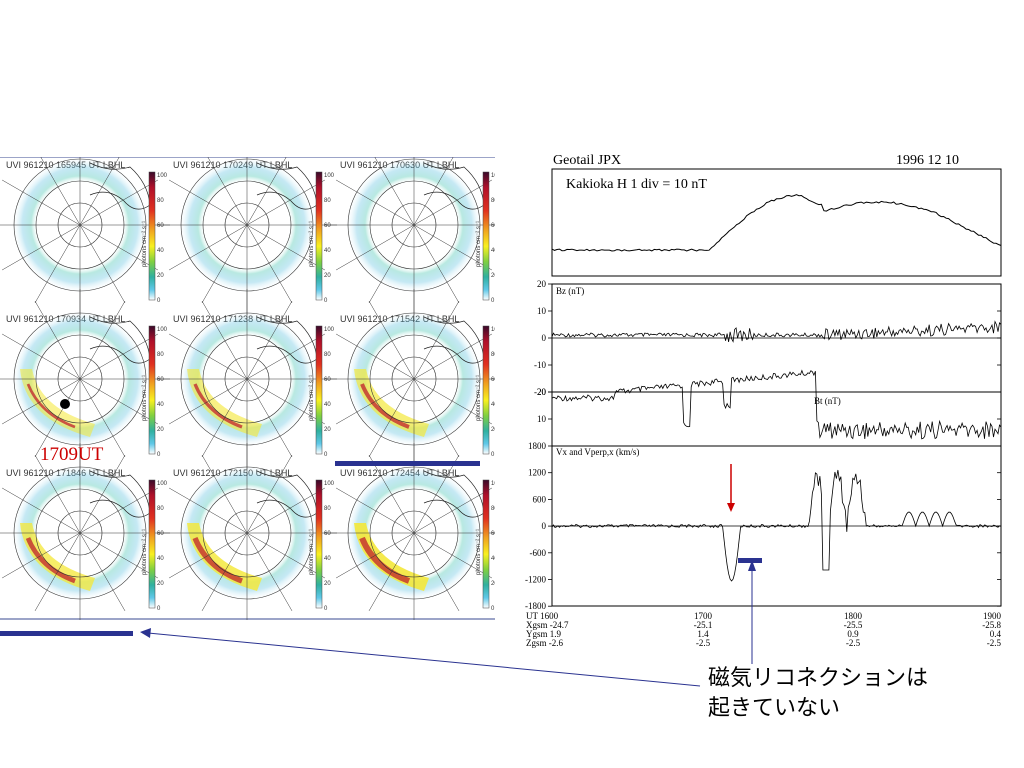 This screenshot has width=1024, height=768. Describe the element at coordinates (636, 184) in the screenshot. I see `kakioka-label: Kakioka H 1 div = 10 nT` at that location.